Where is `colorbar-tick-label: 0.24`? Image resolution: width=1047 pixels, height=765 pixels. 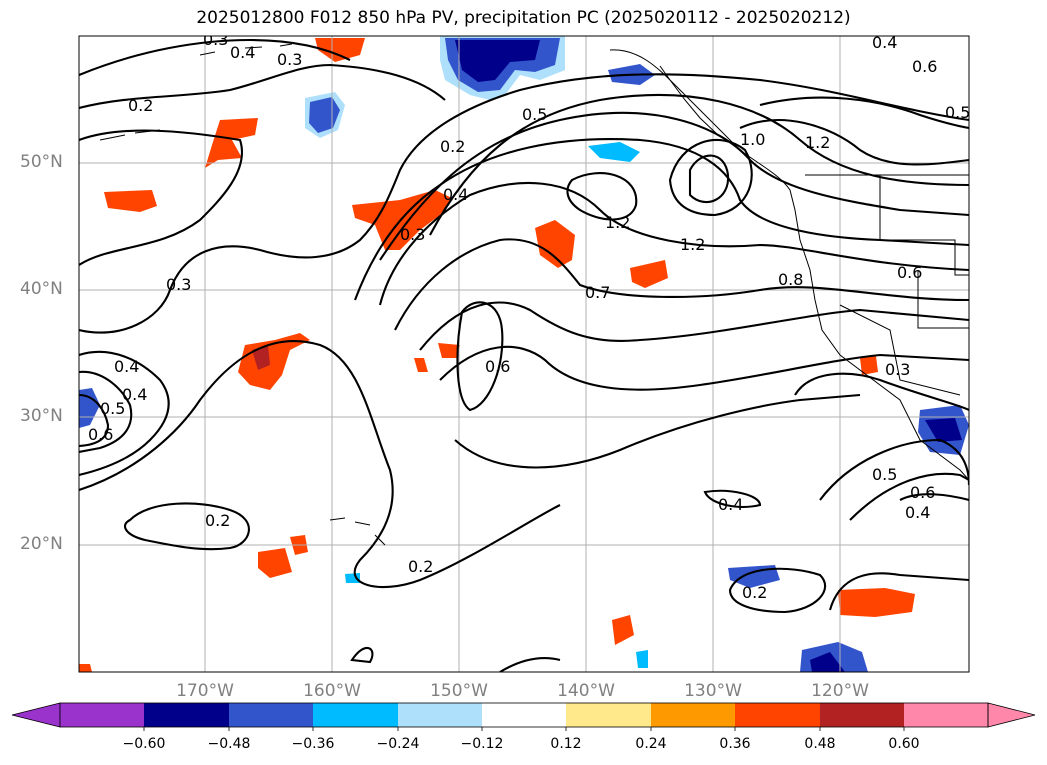
colorbar-tick-label: 0.24 is located at coordinates (651, 744).